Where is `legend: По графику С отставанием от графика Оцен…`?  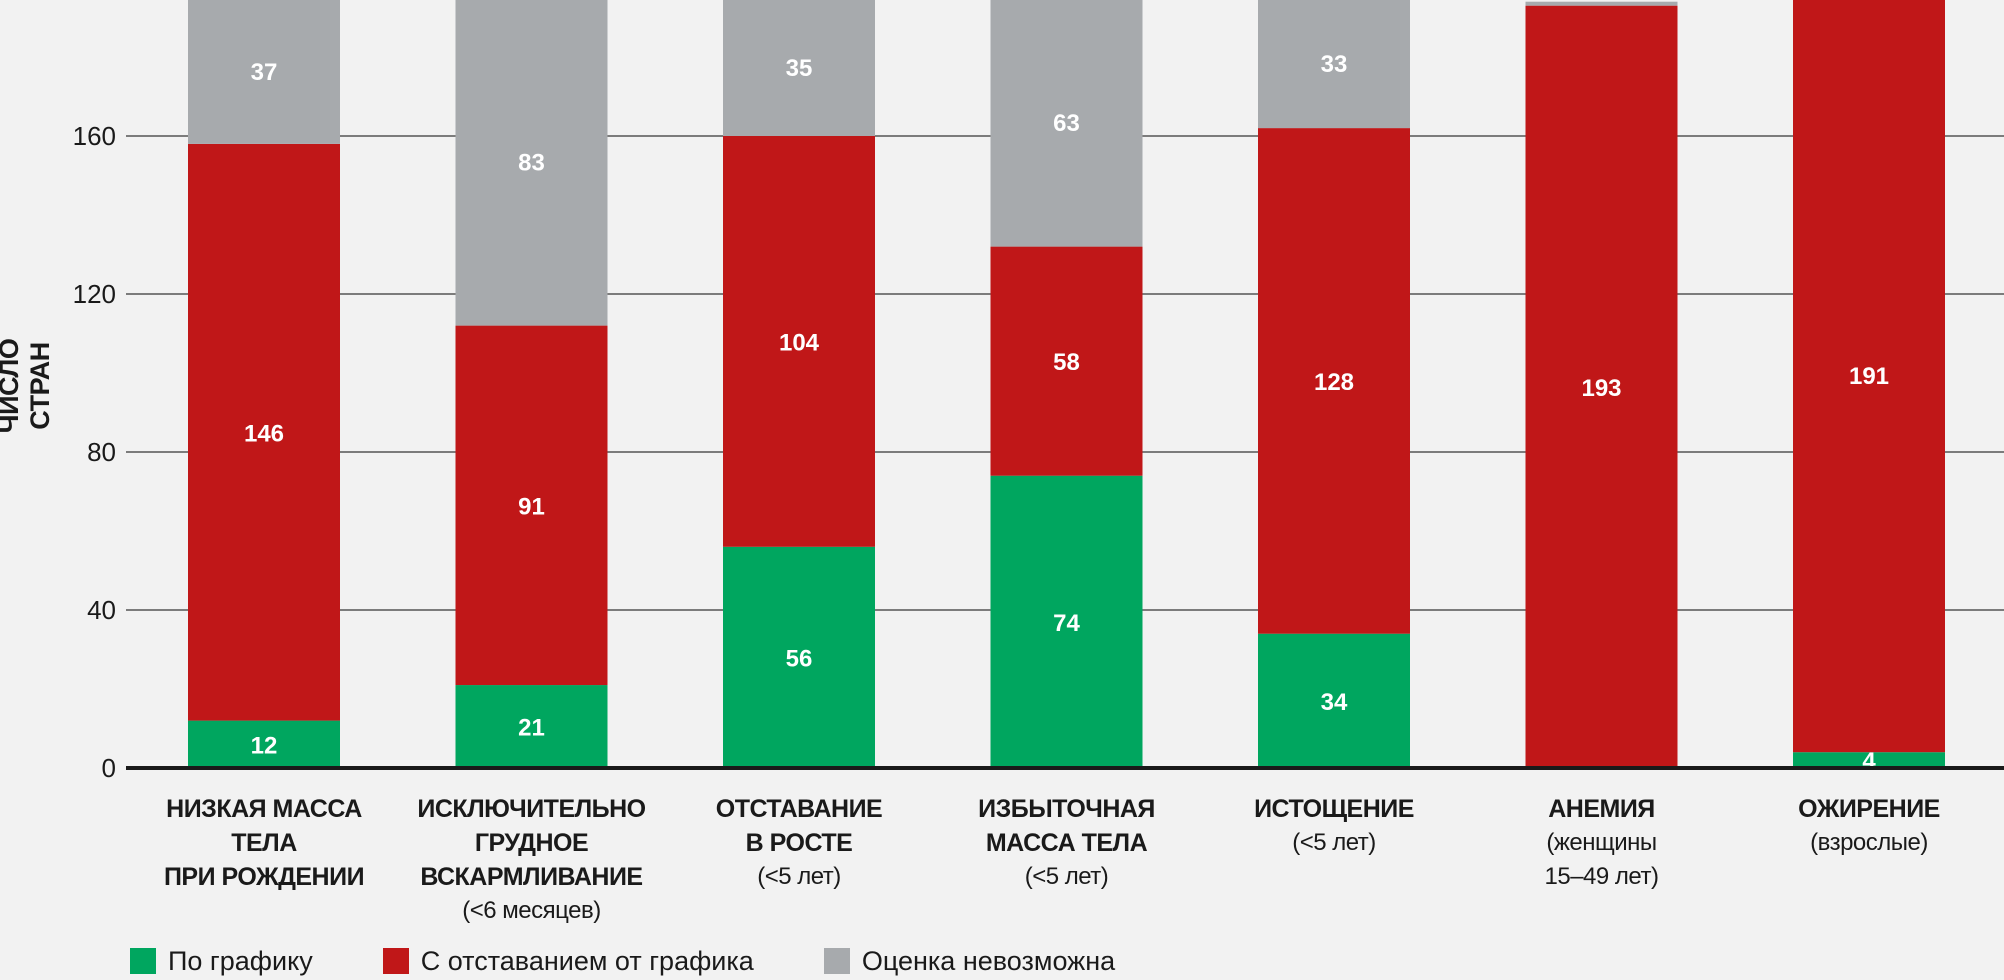
legend: По графику С отставанием от графика Оцен… is located at coordinates (657, 961).